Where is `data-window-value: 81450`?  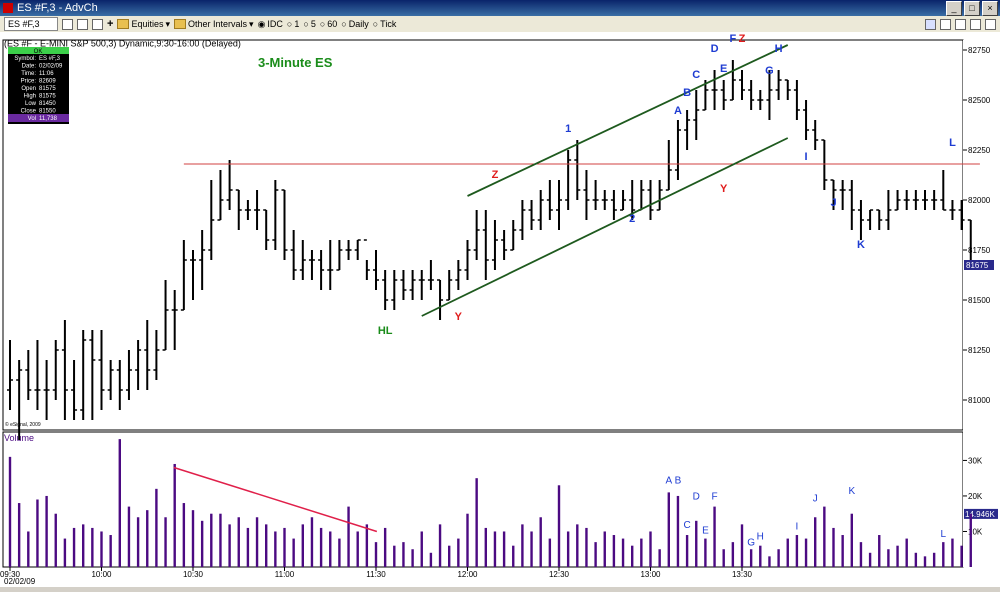 data-window-value: 81450 is located at coordinates (47, 104).